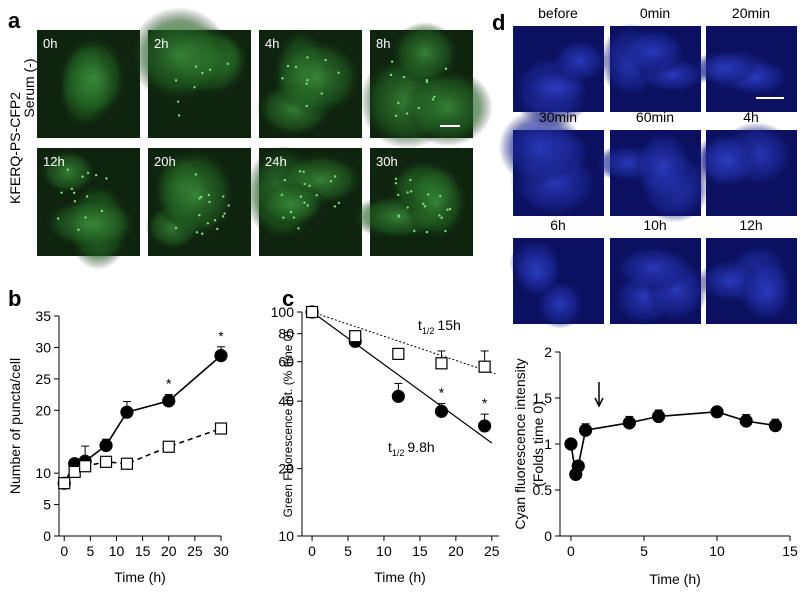 The height and width of the screenshot is (592, 800). Describe the element at coordinates (750, 225) in the screenshot. I see `image-label: 12h` at that location.